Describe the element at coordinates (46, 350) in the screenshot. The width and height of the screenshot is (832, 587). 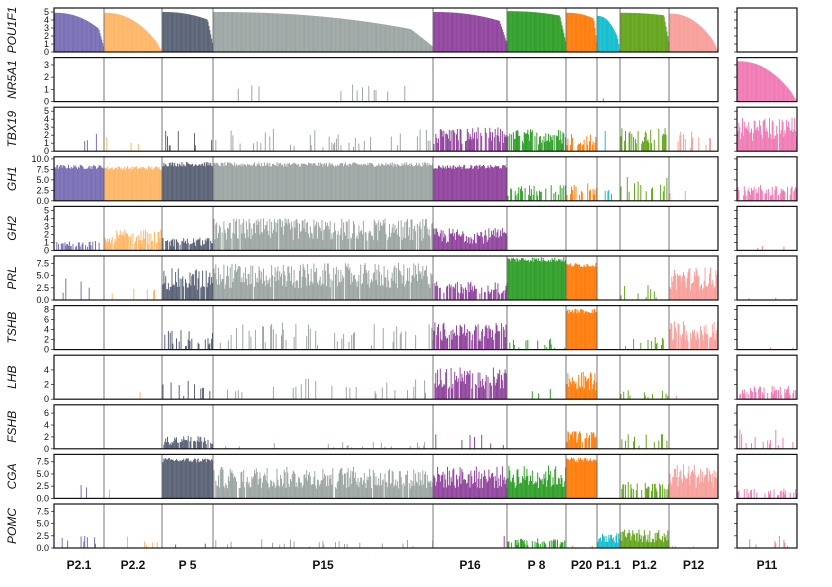
I see `y-tick-label: 0` at that location.